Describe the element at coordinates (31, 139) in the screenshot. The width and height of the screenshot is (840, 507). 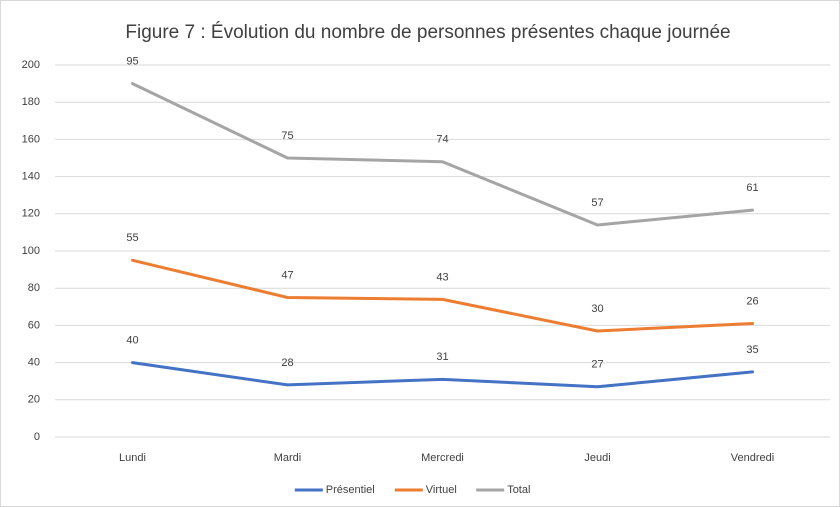
I see `y-tick-label: 160` at that location.